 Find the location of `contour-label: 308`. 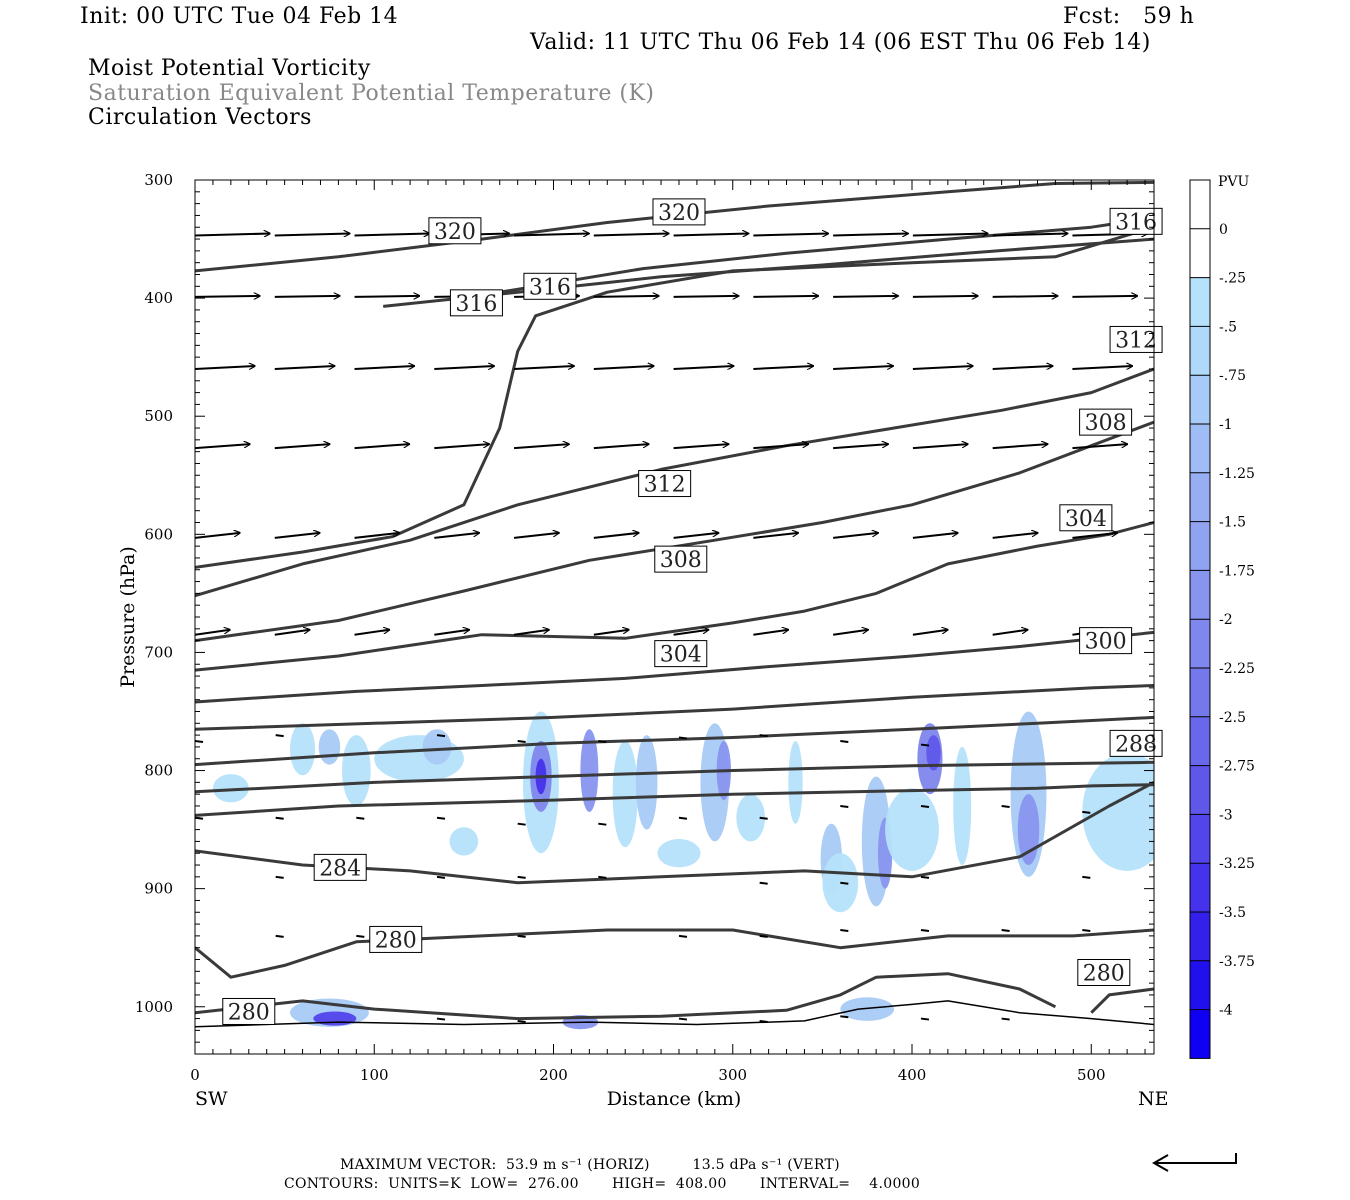

contour-label: 308 is located at coordinates (681, 560).